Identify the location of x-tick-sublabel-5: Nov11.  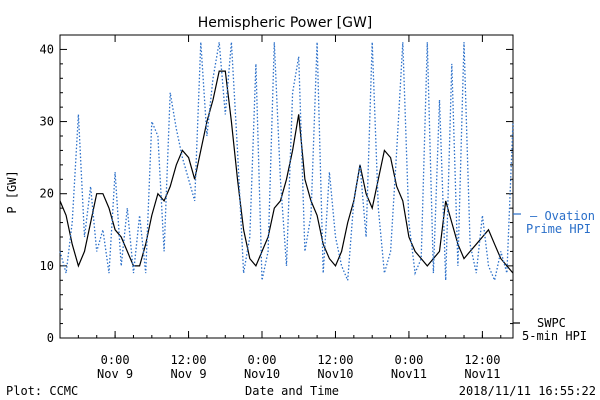
(482, 374).